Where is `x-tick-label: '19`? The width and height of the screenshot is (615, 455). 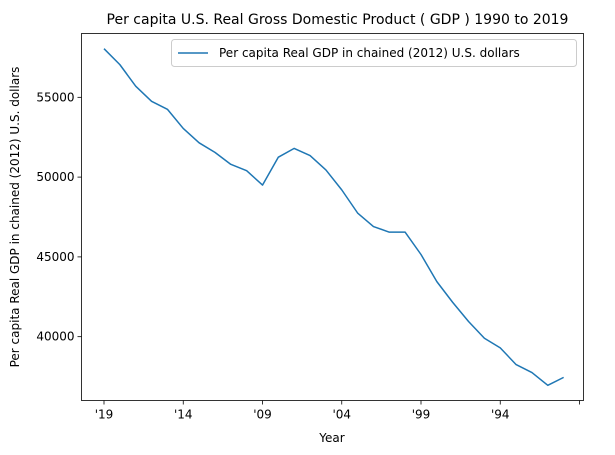
x-tick-label: '19 is located at coordinates (104, 415).